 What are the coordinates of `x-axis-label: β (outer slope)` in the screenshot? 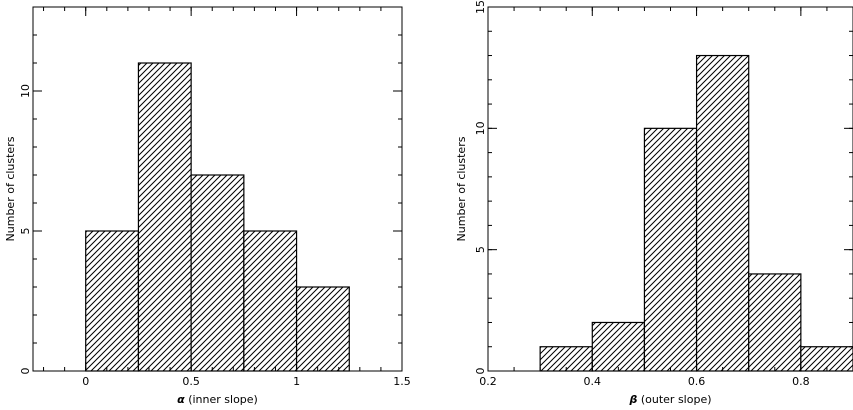 It's located at (669, 399).